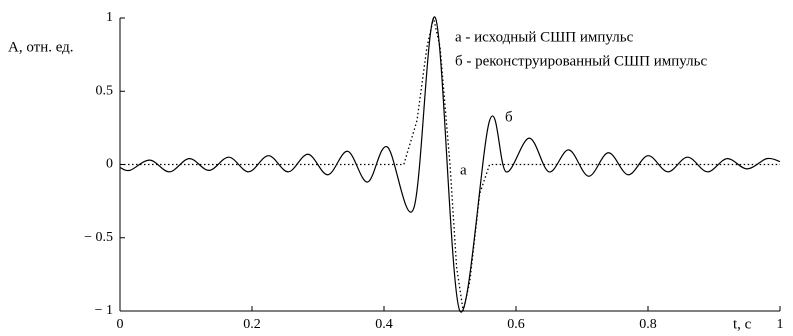 This screenshot has height=336, width=793. Describe the element at coordinates (509, 117) in the screenshot. I see `annotation: б` at that location.